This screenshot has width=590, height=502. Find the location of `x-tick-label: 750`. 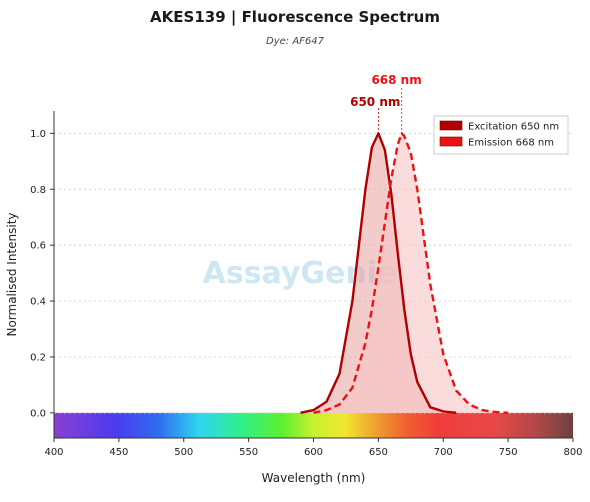

x-tick-label: 750 is located at coordinates (508, 452).